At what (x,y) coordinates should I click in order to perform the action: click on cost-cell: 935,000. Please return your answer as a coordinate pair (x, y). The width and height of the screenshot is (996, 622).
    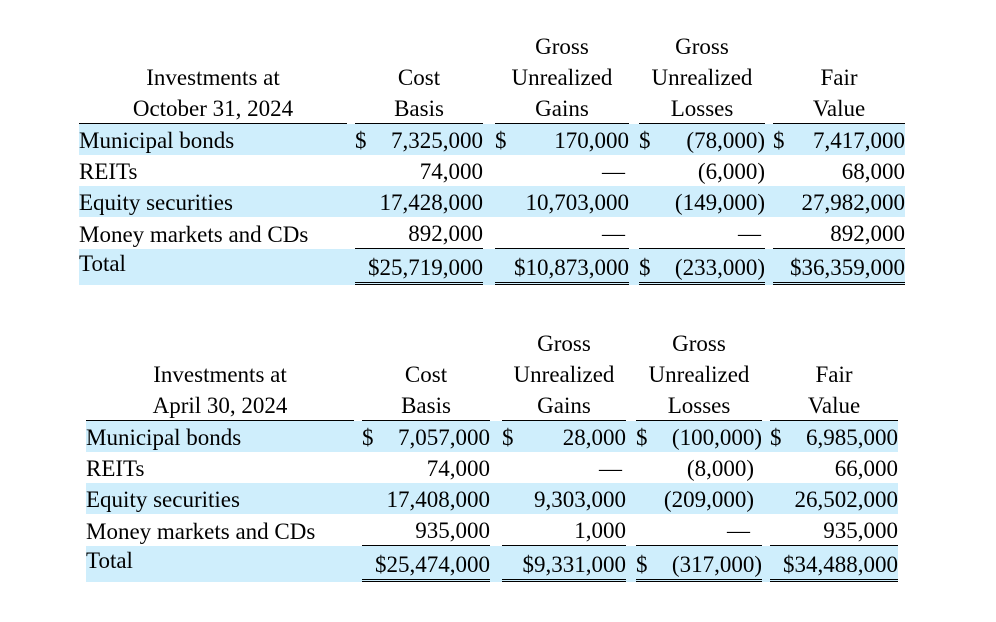
    Looking at the image, I should click on (426, 530).